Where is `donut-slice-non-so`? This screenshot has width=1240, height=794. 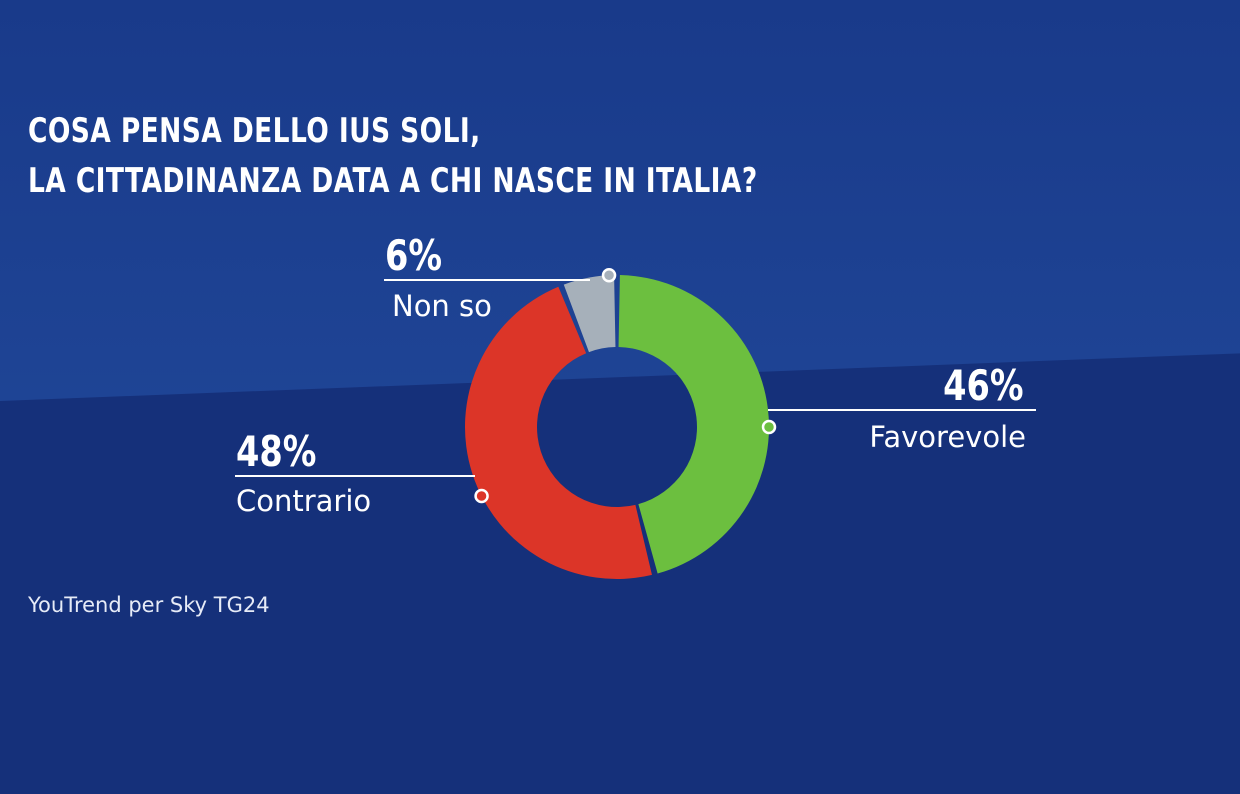
donut-slice-non-so is located at coordinates (589, 314).